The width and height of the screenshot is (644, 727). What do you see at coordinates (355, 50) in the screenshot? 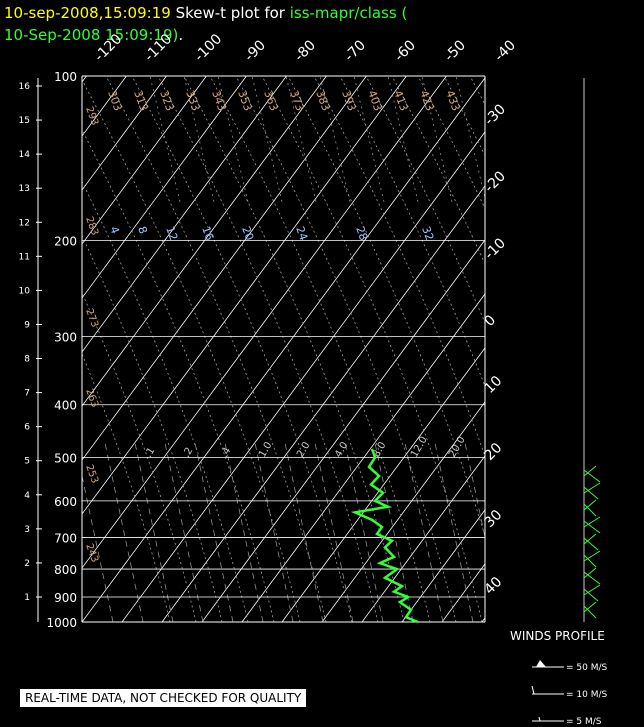
I see `temp-label-top: -70` at bounding box center [355, 50].